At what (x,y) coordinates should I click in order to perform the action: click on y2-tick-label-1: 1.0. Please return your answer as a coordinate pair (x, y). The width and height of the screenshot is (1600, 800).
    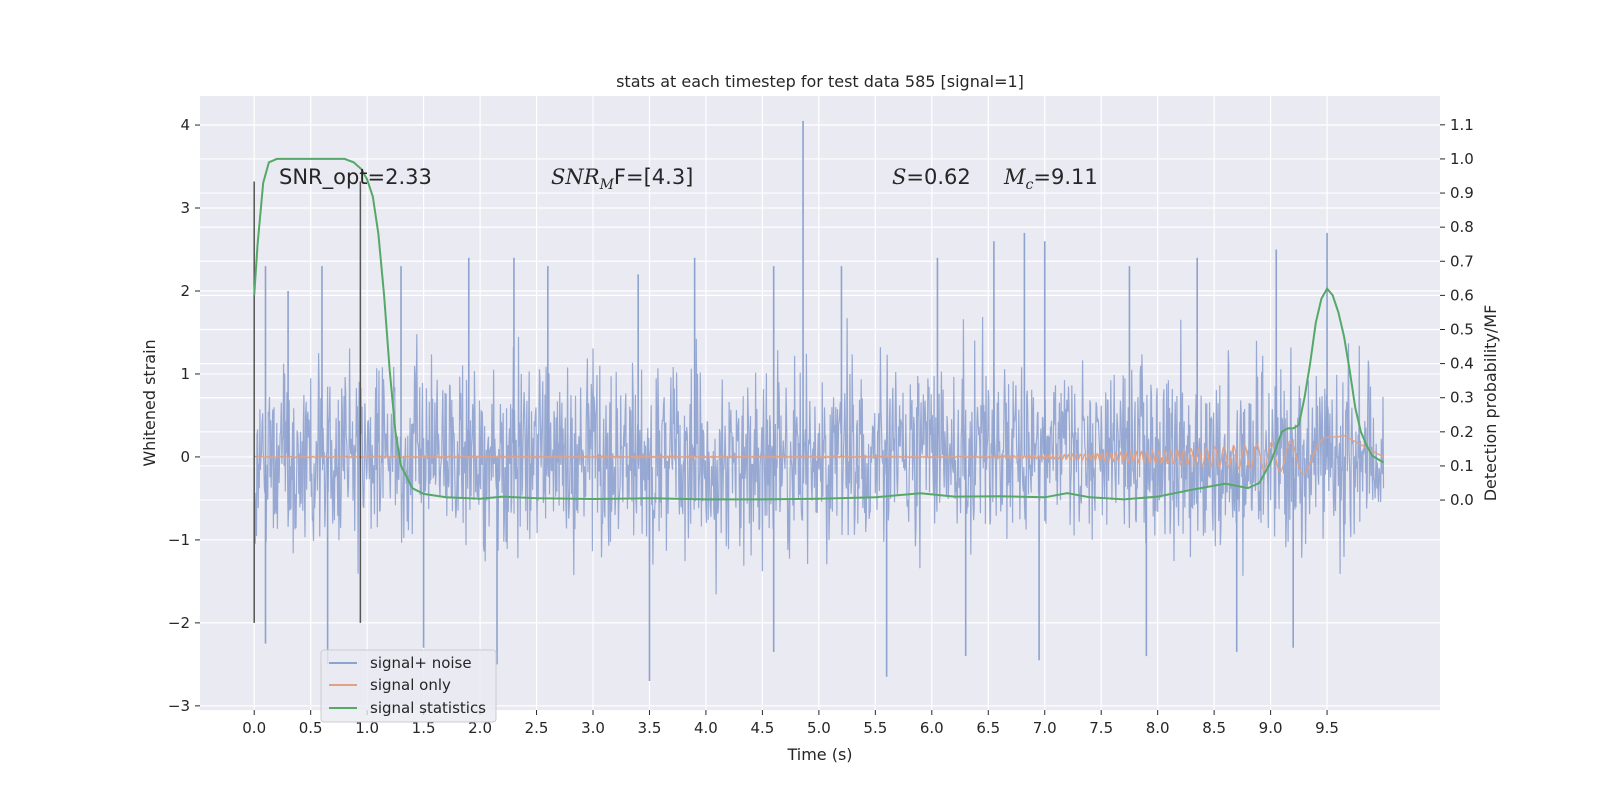
    Looking at the image, I should click on (1462, 159).